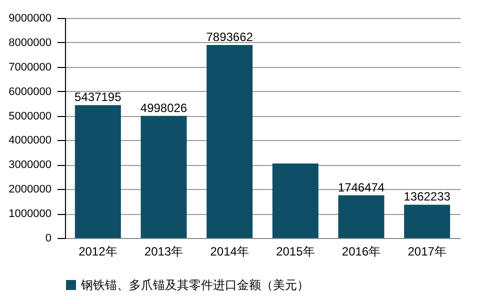  Describe the element at coordinates (427, 251) in the screenshot. I see `x-tick-label: 2017年` at that location.